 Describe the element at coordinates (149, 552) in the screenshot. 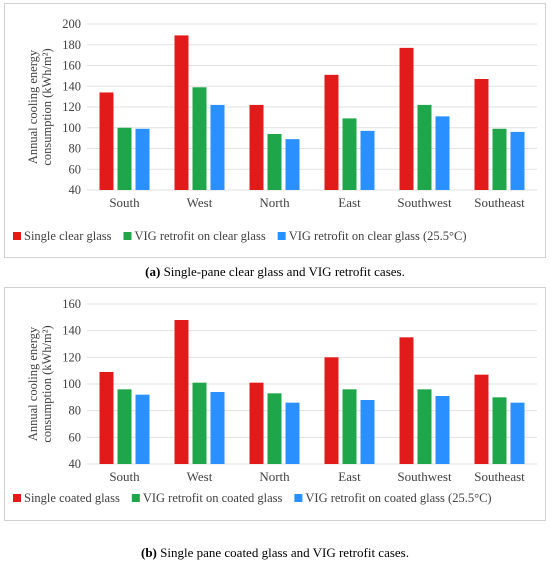

I see `caption-b-label: (b)` at that location.